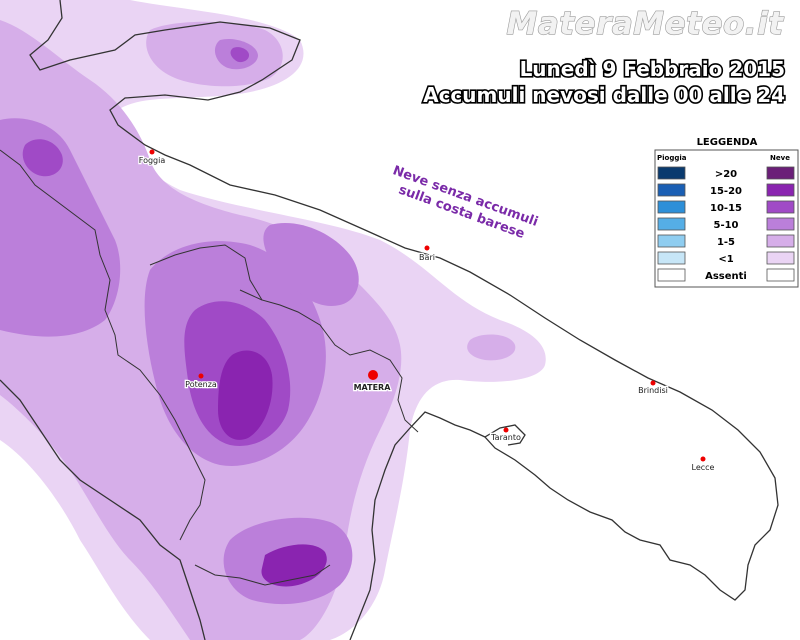 The height and width of the screenshot is (640, 800). I want to click on map-subtitle: Accumuli nevosi dalle 00 alle 24, so click(604, 95).